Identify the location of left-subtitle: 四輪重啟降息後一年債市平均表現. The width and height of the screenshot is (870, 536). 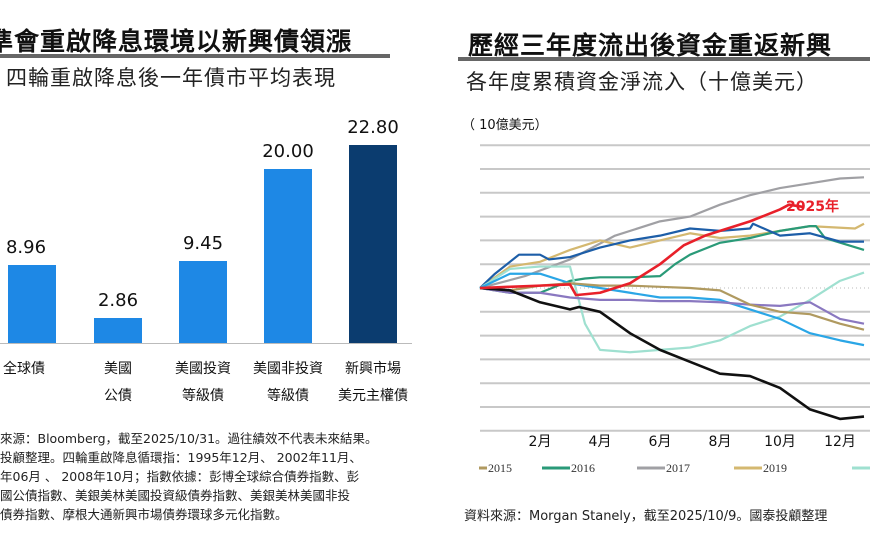
(171, 78).